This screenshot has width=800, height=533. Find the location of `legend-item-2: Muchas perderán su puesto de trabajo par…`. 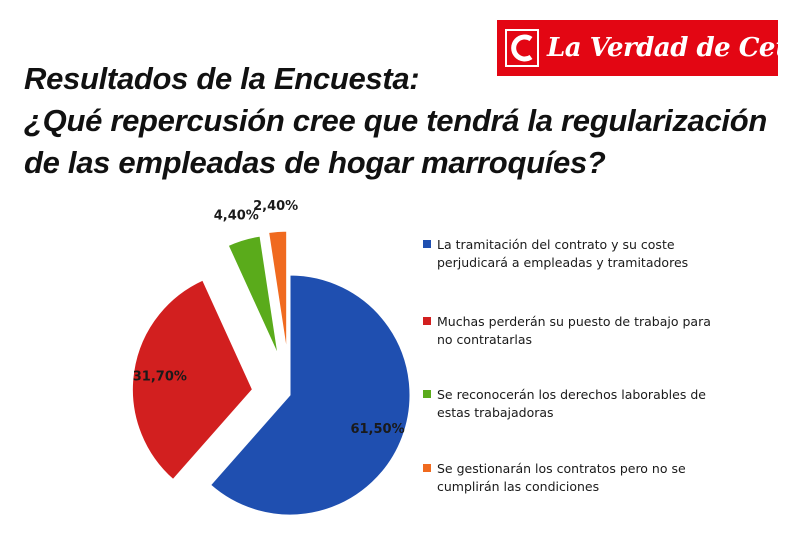

legend-item-2: Muchas perderán su puesto de trabajo par… is located at coordinates (573, 331).